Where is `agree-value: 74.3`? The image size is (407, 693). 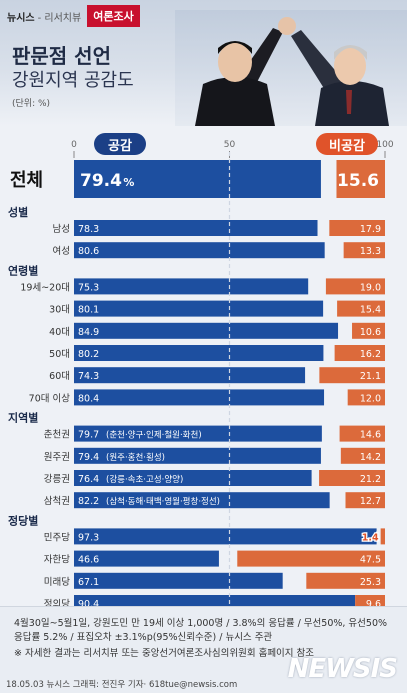 agree-value: 74.3 is located at coordinates (88, 376).